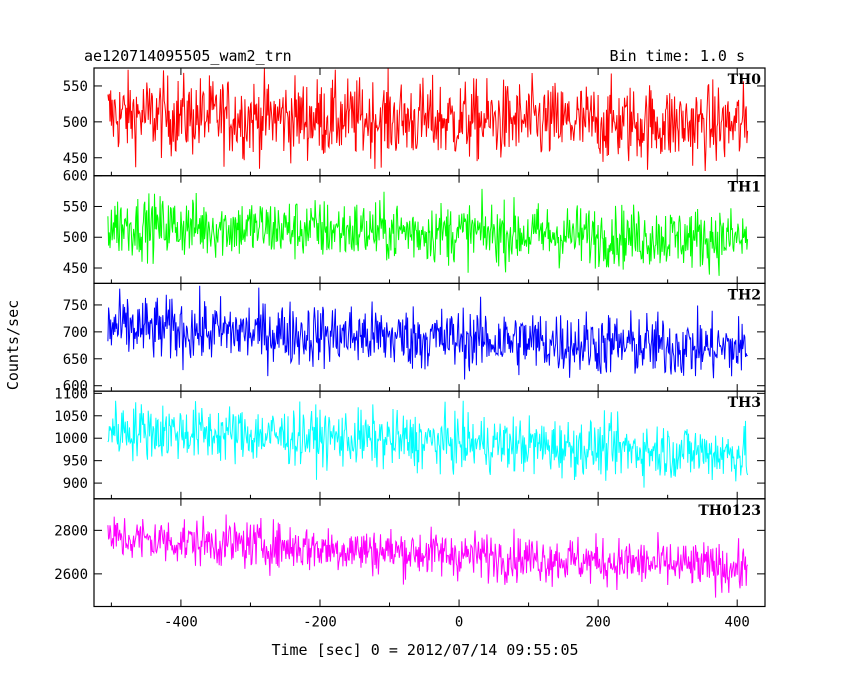 This screenshot has width=850, height=680. I want to click on y-axis-label: Counts/sec, so click(13, 345).